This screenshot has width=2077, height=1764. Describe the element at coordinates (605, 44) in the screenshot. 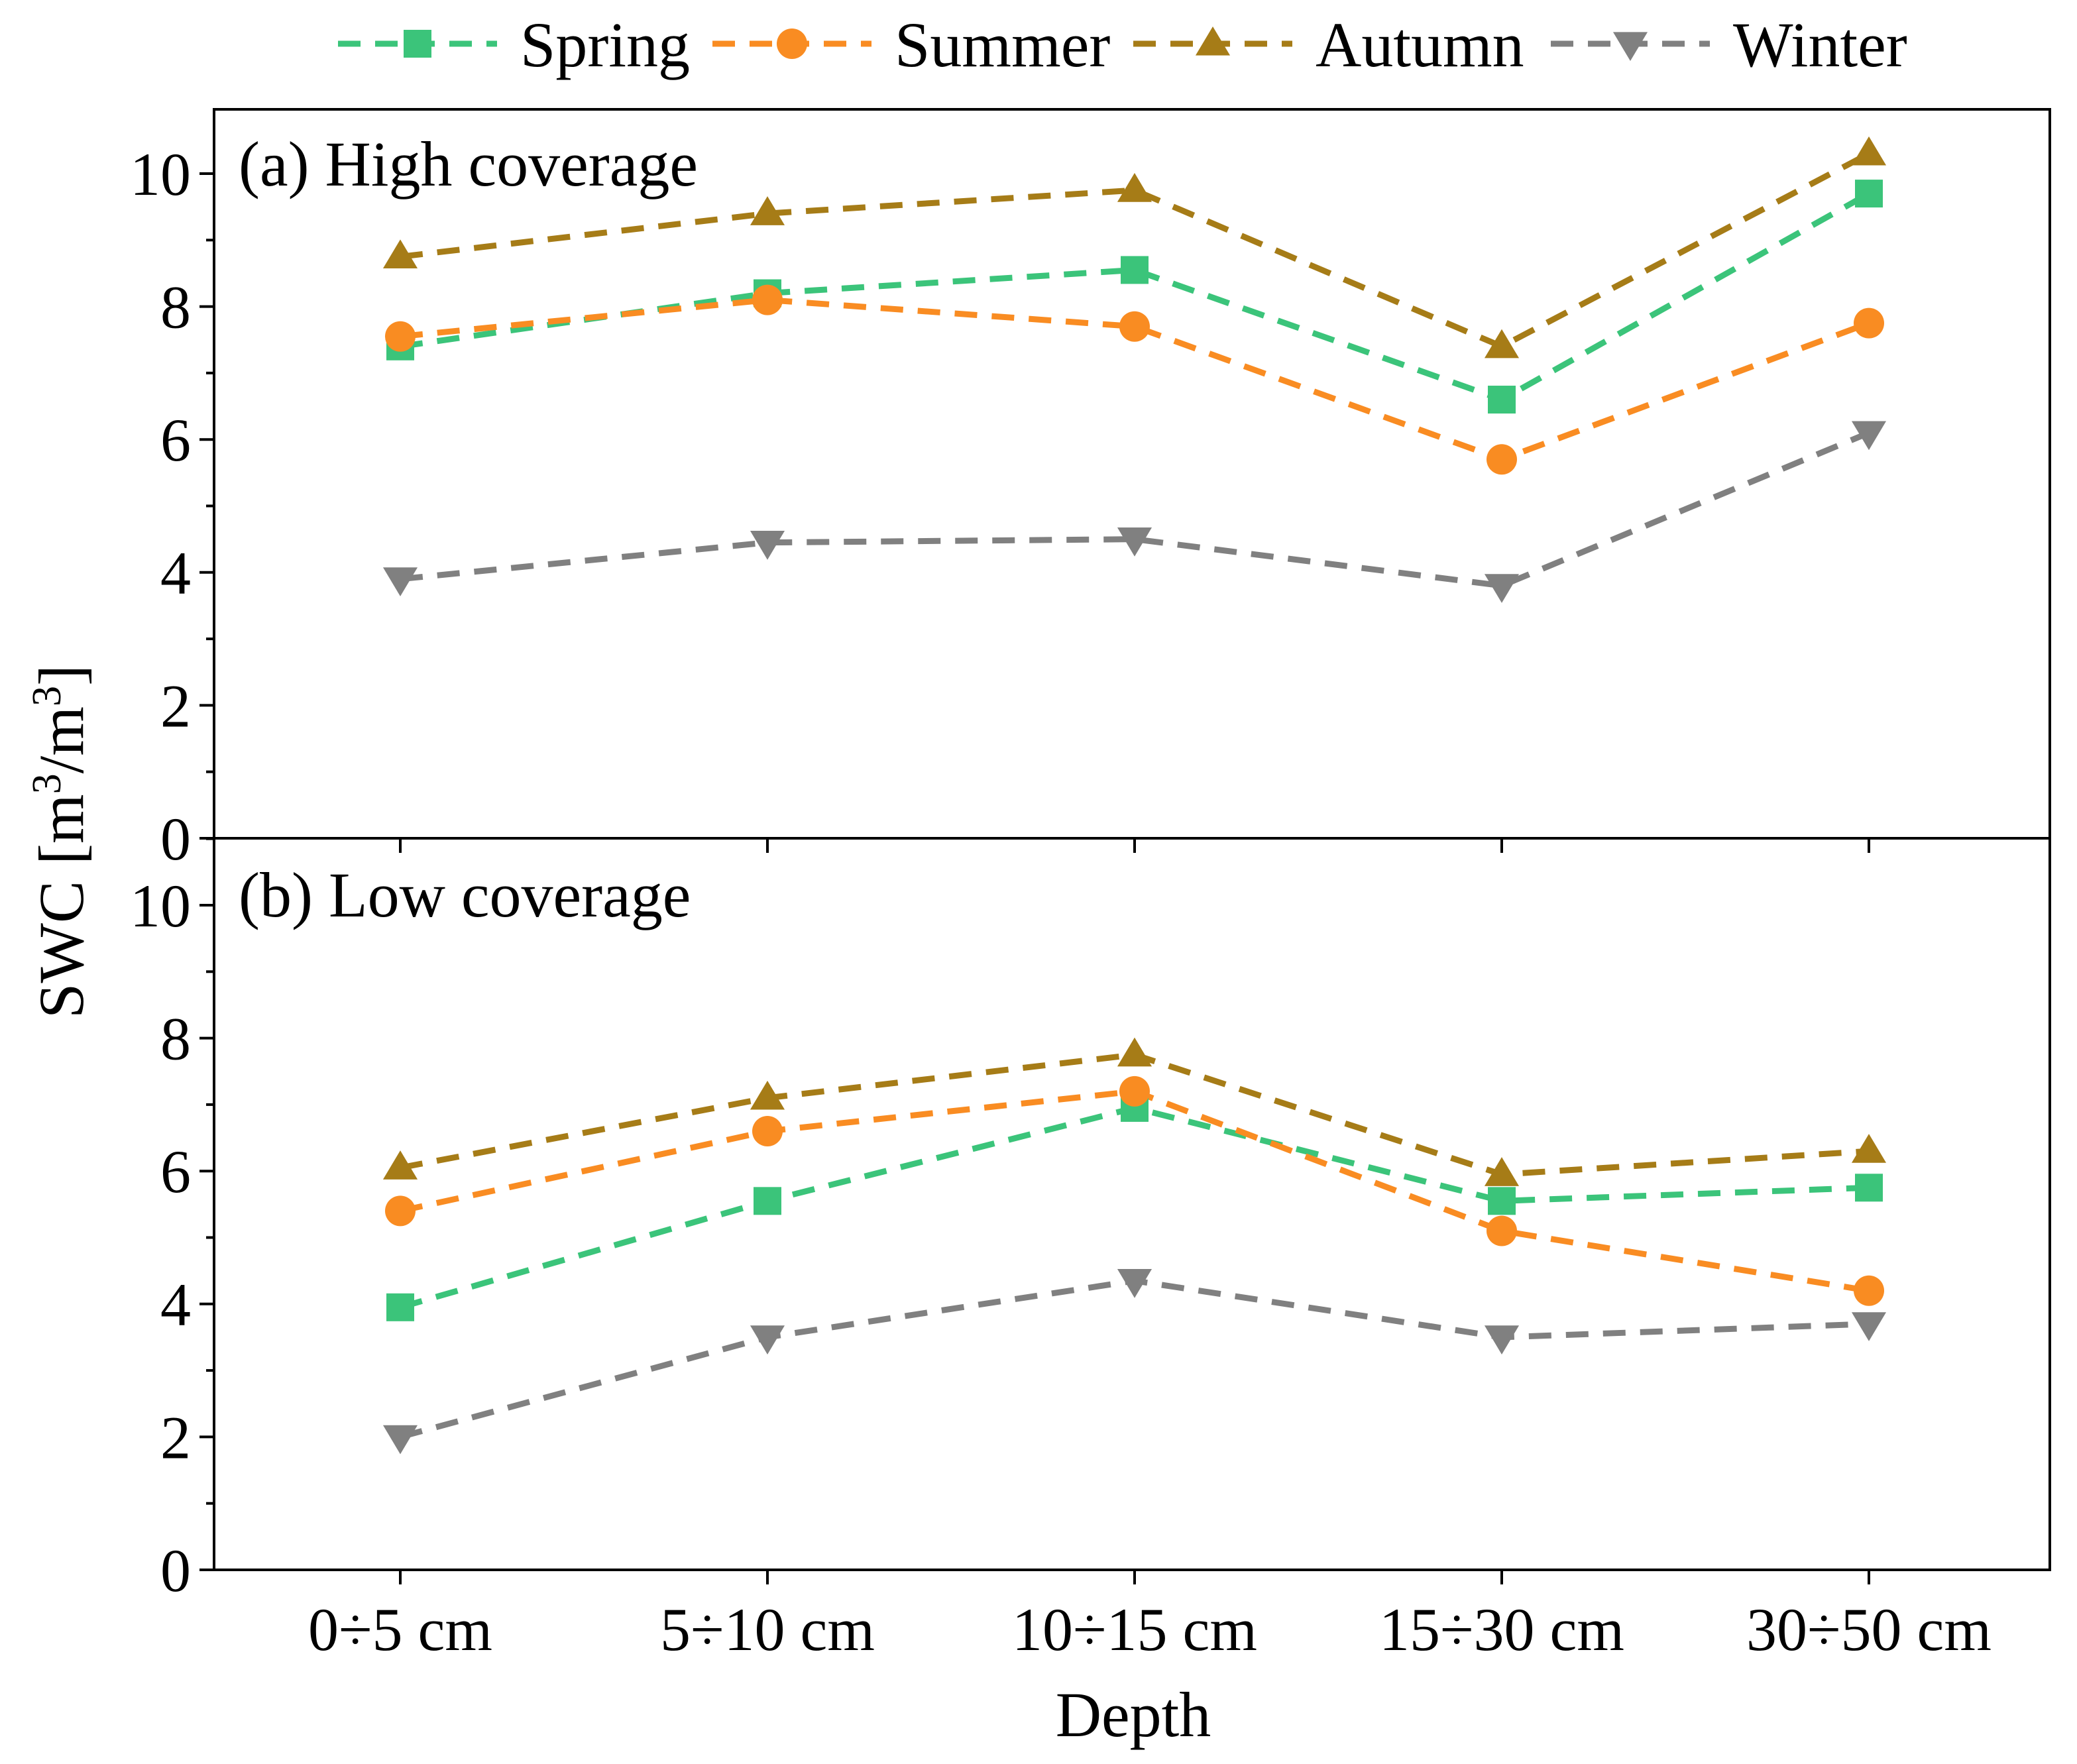

I see `legend-label-spring: Spring` at that location.